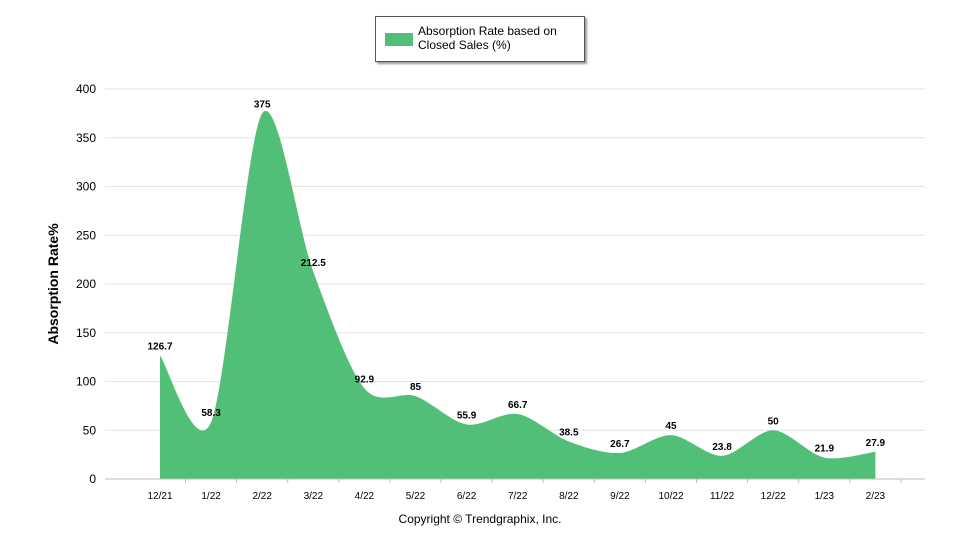 Image resolution: width=960 pixels, height=550 pixels. I want to click on data-label: 85, so click(416, 387).